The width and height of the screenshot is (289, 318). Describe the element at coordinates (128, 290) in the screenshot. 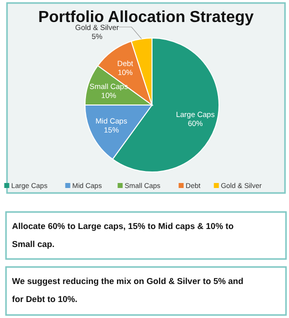

I see `text: We suggest reducing the mix on Gold & Silver to 5% and for Debt to 10%.` at that location.